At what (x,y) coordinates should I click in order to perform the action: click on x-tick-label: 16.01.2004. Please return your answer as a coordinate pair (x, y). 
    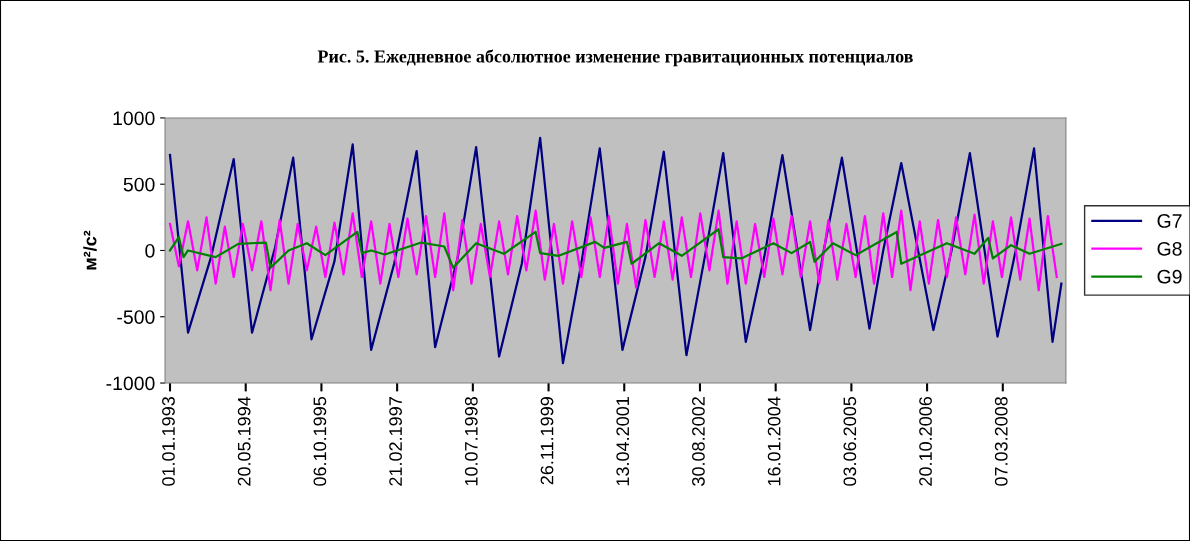
    Looking at the image, I should click on (774, 441).